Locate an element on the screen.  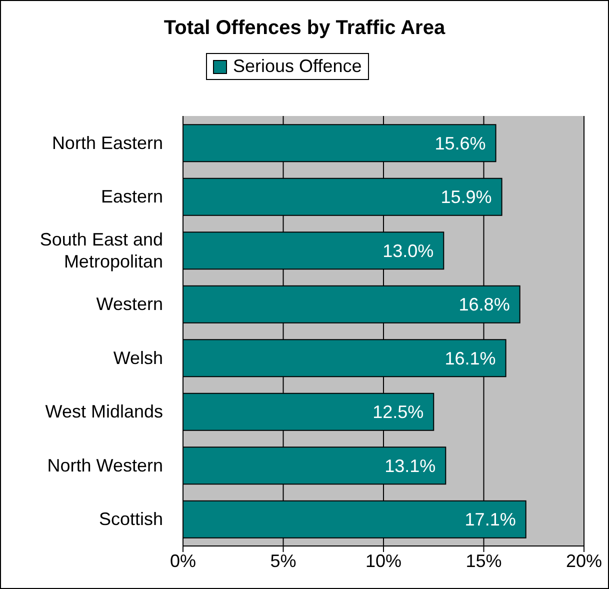
data-label: 13.0% is located at coordinates (408, 250).